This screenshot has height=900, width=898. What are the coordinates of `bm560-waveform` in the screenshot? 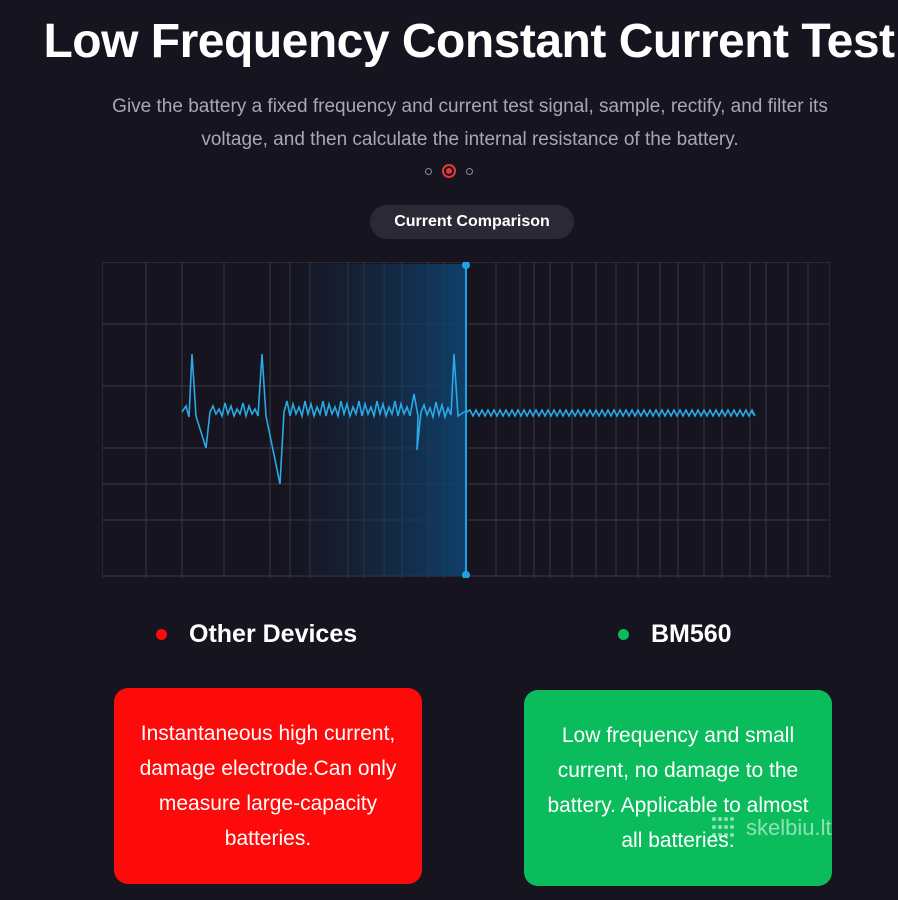 It's located at (610, 413).